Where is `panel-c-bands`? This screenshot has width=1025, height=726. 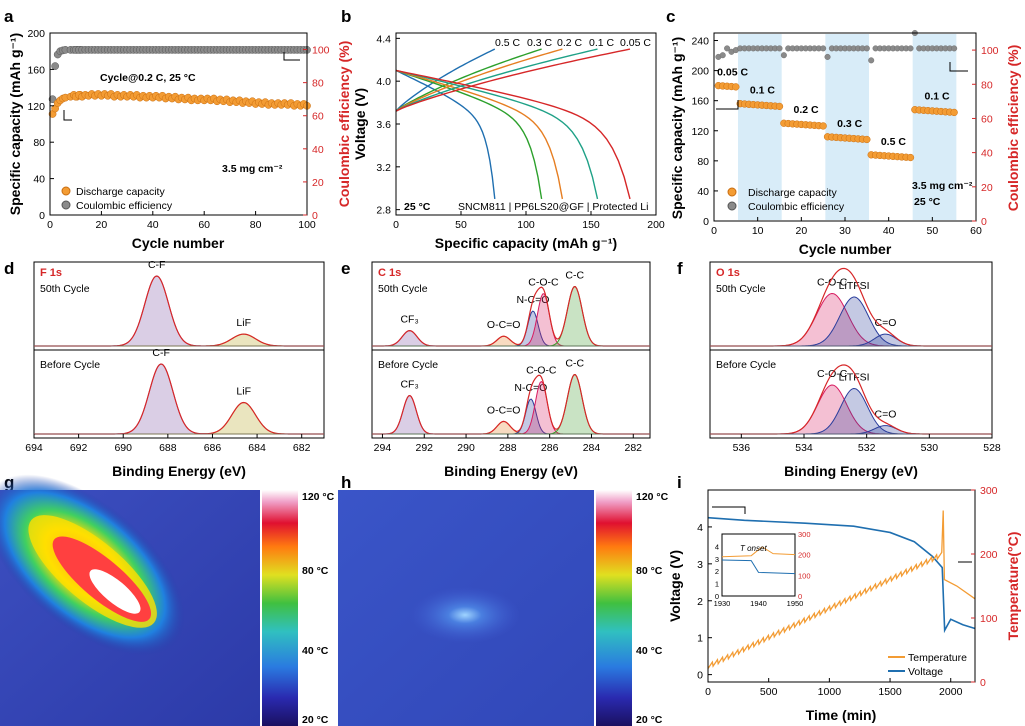
panel-c-bands is located at coordinates (847, 127).